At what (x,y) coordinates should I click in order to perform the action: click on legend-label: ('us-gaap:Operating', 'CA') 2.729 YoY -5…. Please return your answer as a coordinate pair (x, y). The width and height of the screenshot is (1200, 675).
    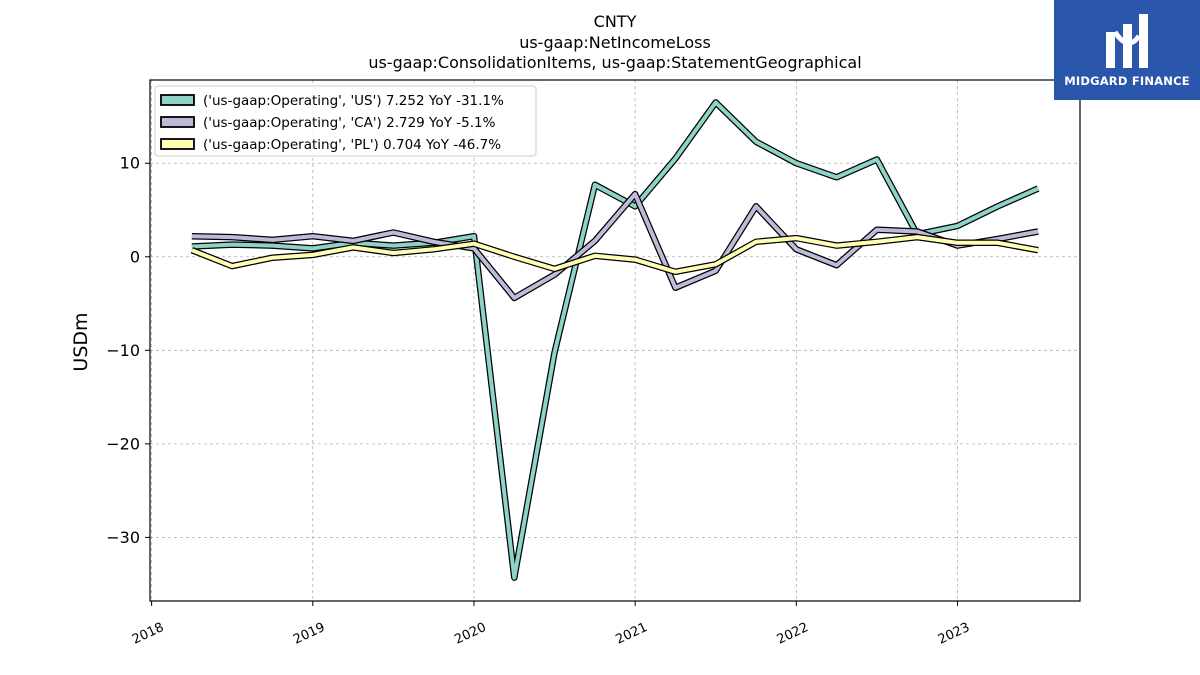
    Looking at the image, I should click on (349, 123).